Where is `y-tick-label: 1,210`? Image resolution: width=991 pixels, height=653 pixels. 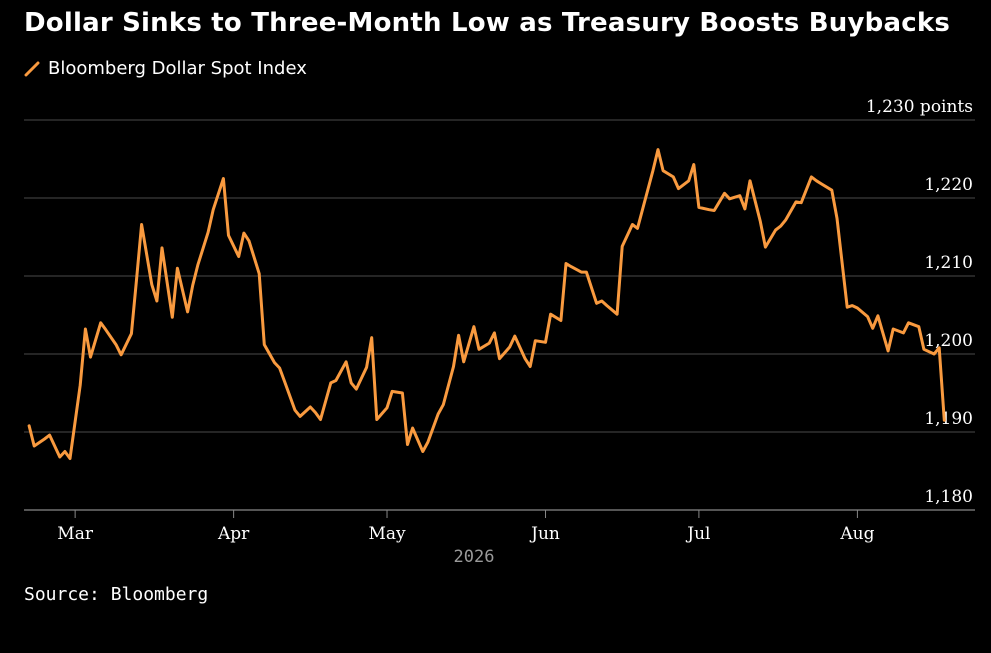 y-tick-label: 1,210 is located at coordinates (948, 263).